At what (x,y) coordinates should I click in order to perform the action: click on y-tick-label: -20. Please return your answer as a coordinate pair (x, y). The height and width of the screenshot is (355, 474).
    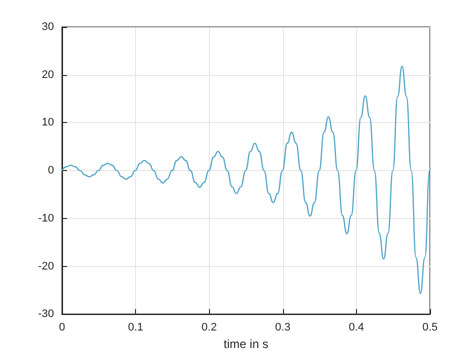
    Looking at the image, I should click on (46, 266).